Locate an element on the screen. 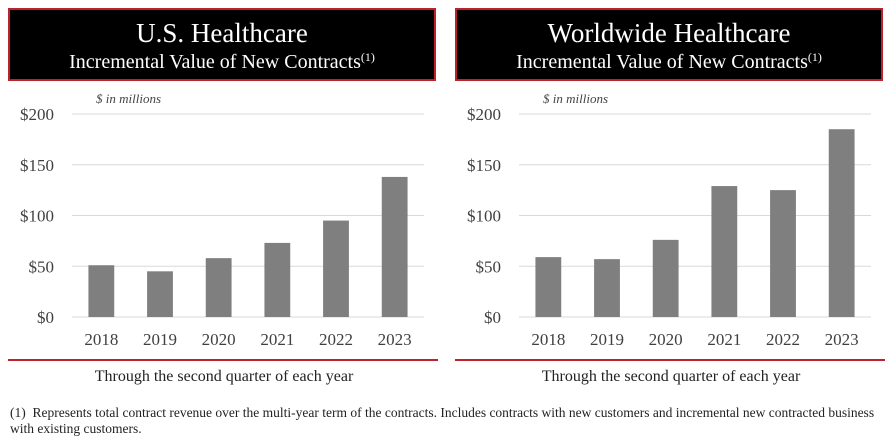 The width and height of the screenshot is (893, 448). ww-chart-subtitle: Incremental Value of New Contracts(1) is located at coordinates (669, 61).